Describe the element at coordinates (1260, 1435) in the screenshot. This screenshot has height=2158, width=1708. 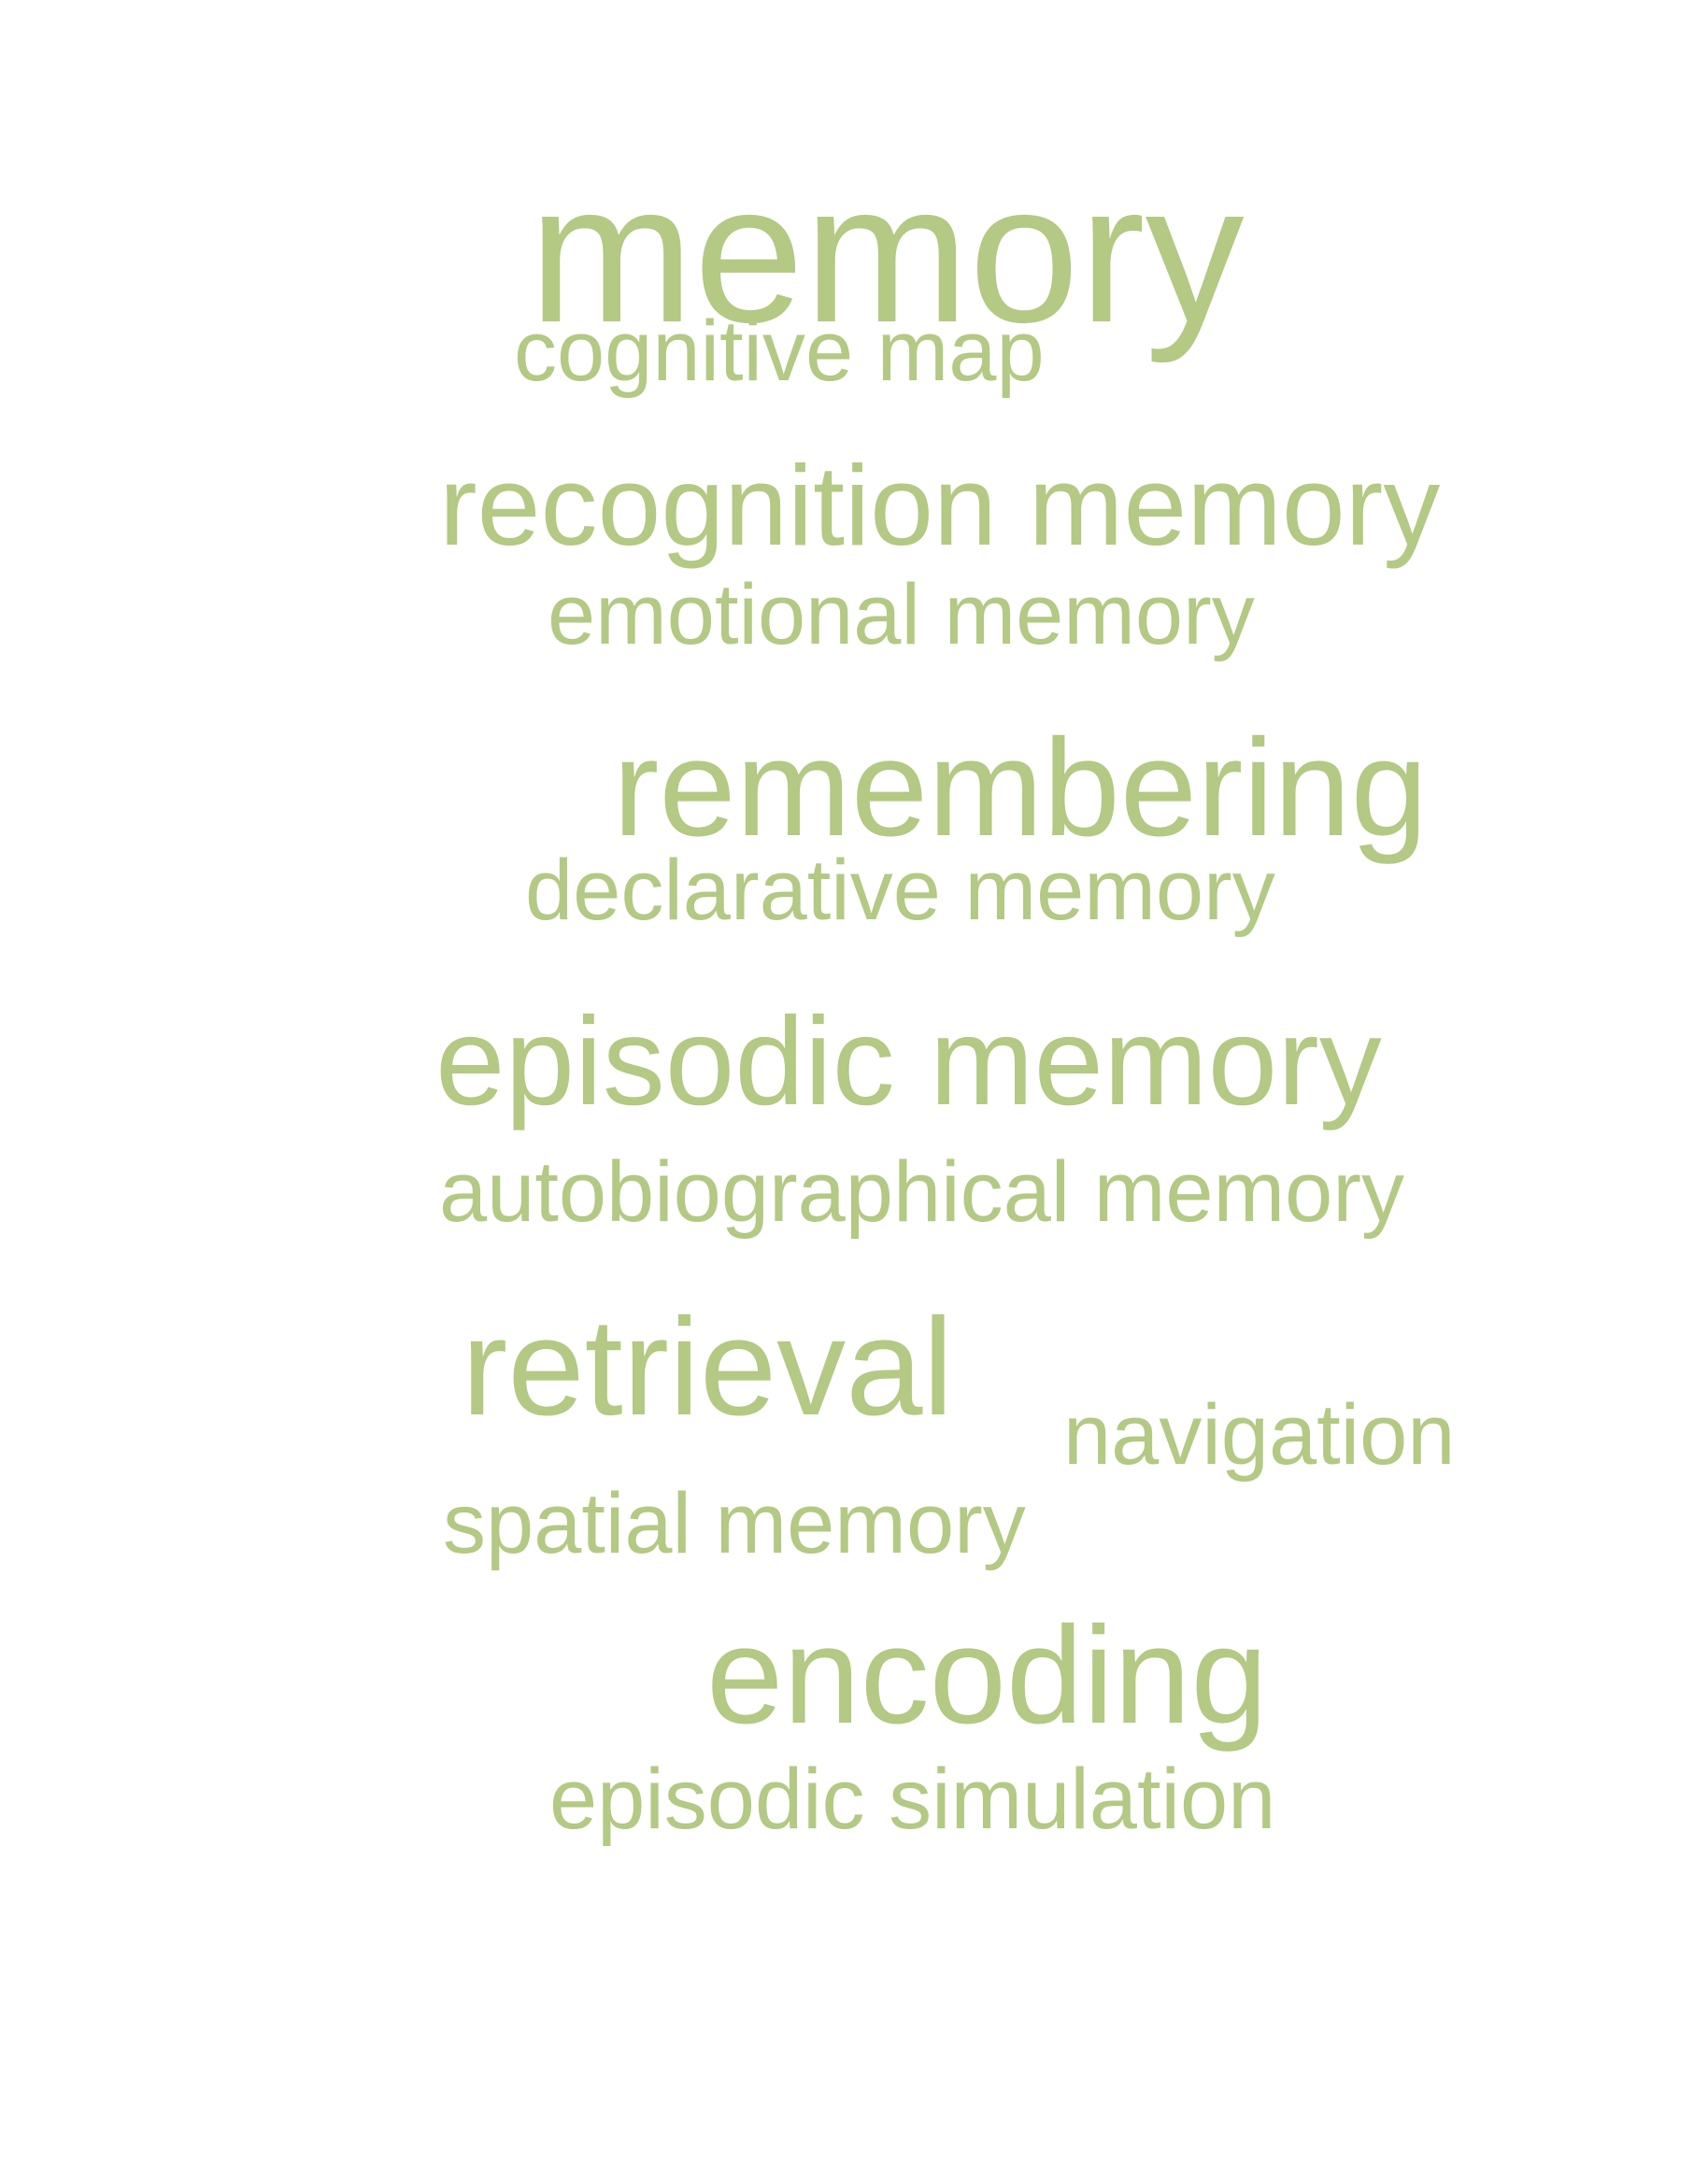
I see `word-navigation: navigation` at that location.